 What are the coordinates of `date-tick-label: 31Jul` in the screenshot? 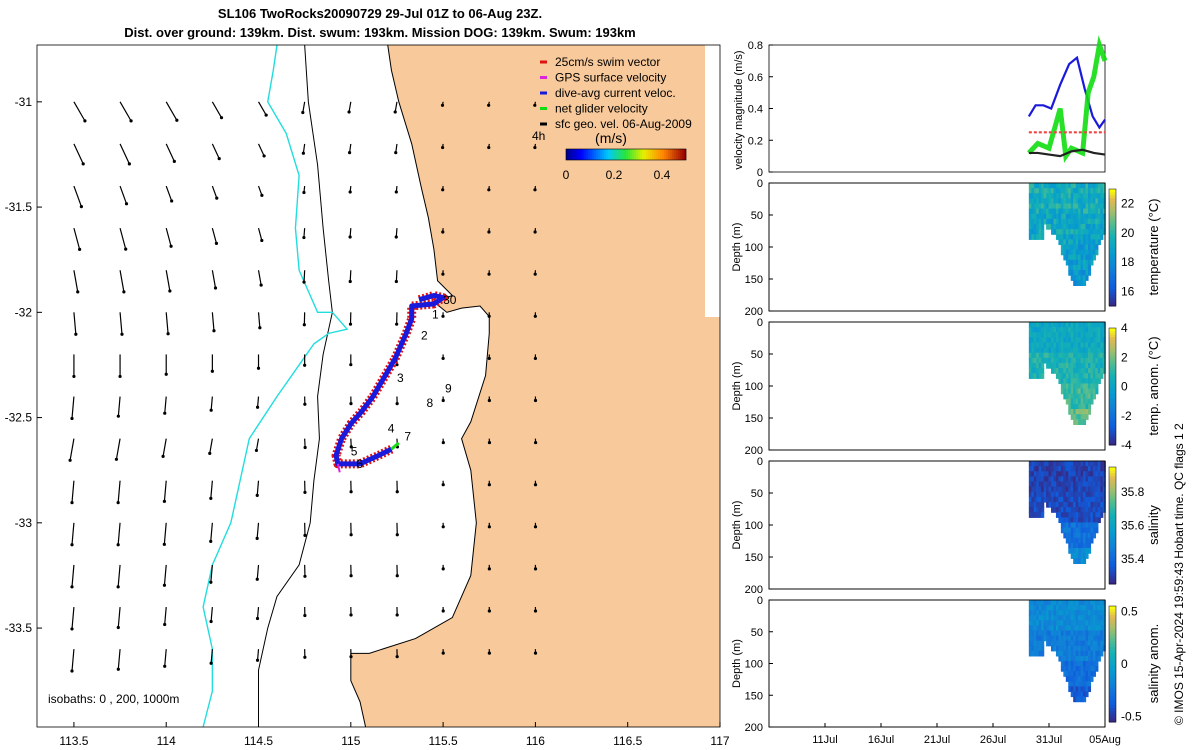 It's located at (1049, 740).